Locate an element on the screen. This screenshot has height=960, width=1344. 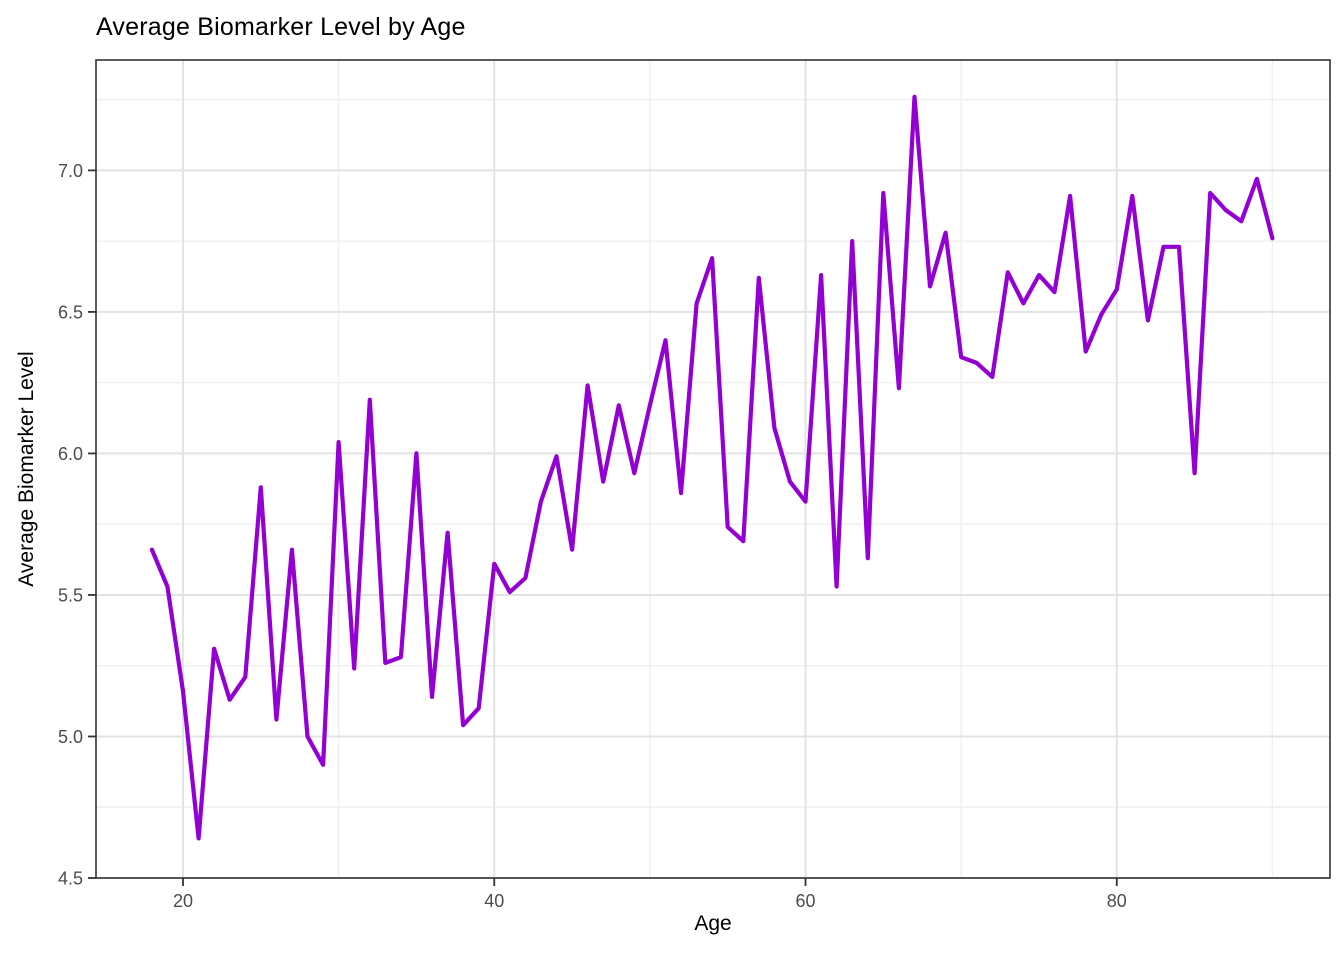
chart-title: Average Biomarker Level by Age is located at coordinates (281, 27).